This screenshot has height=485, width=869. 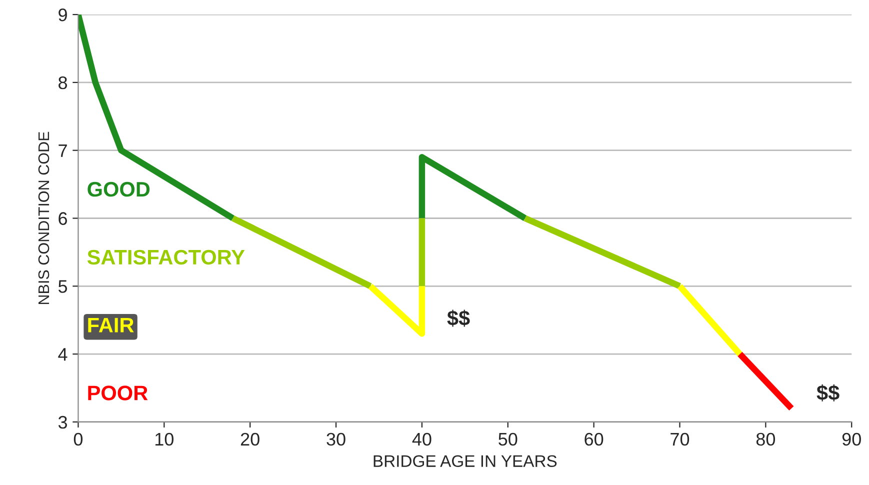 What do you see at coordinates (250, 439) in the screenshot?
I see `x-tick-label: 20` at bounding box center [250, 439].